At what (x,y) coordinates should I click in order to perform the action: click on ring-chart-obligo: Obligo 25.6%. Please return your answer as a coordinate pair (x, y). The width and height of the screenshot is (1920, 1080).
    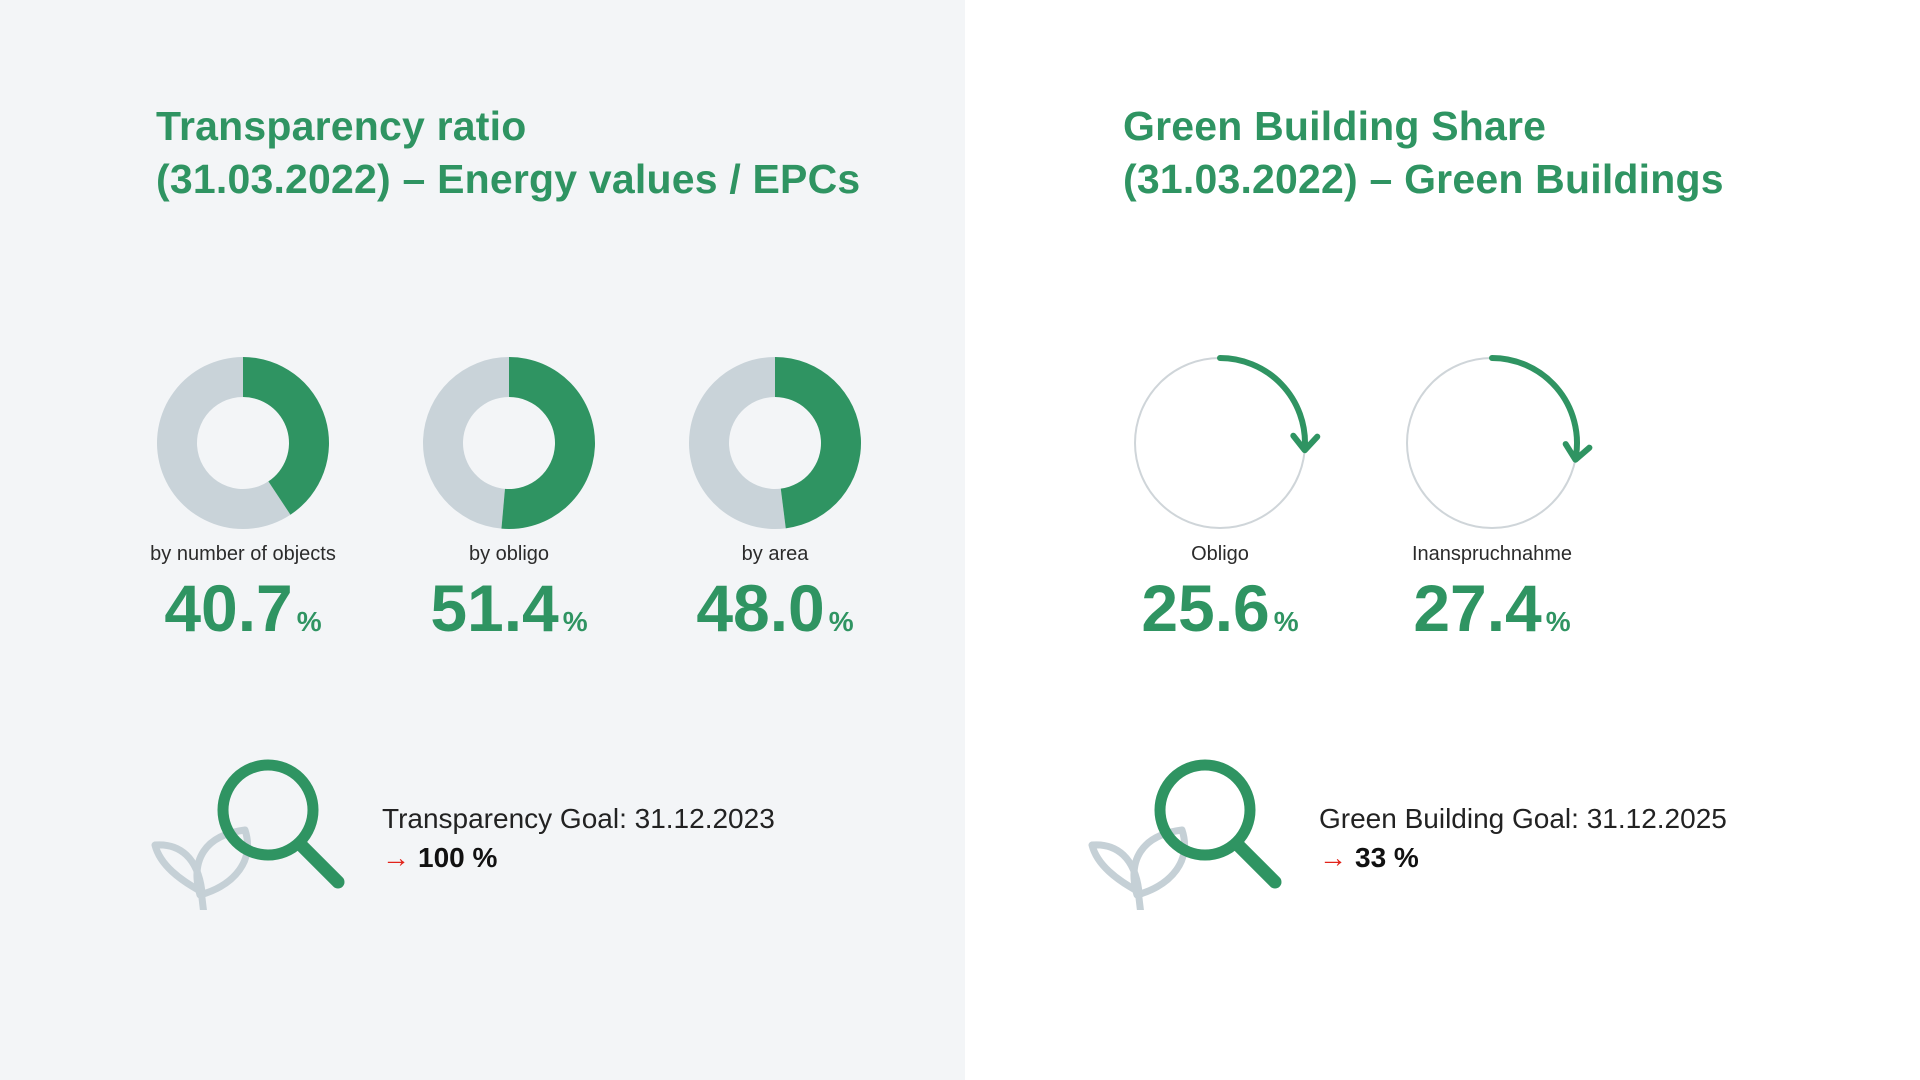
    Looking at the image, I should click on (1220, 494).